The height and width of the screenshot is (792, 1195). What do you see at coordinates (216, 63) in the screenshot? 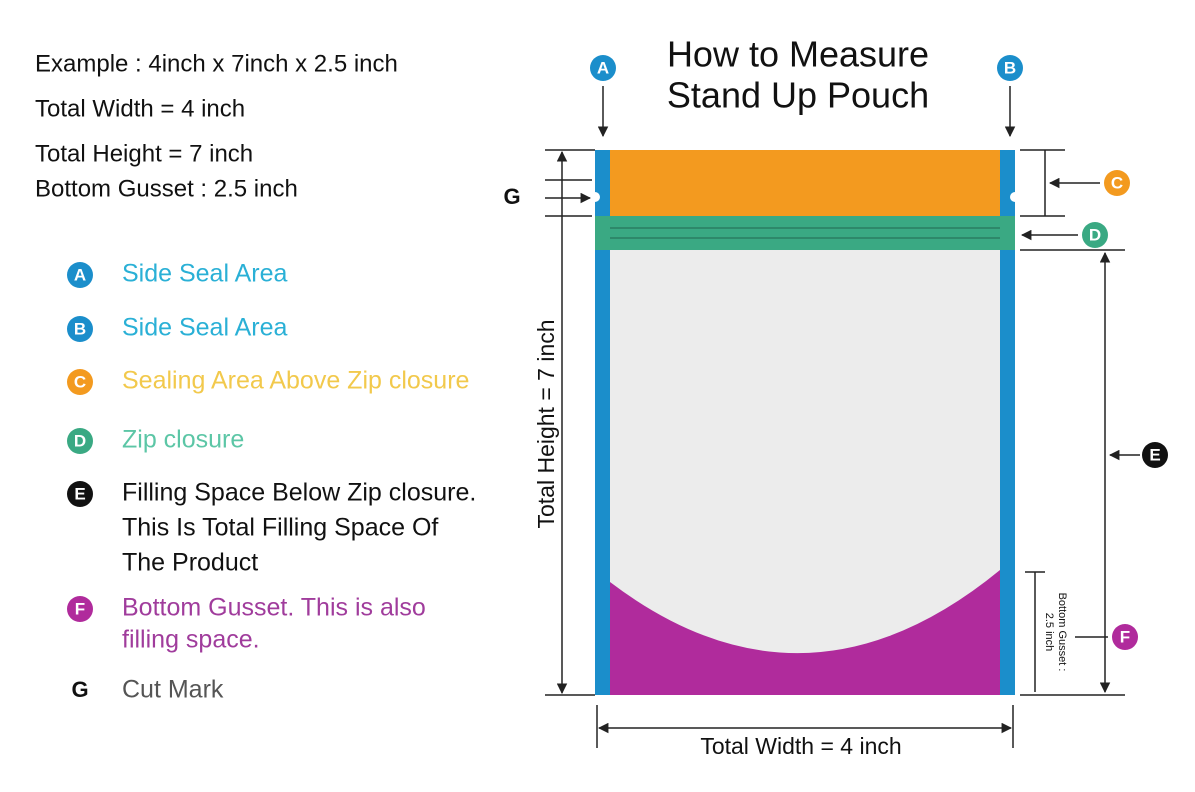
I see `example-line: Example : 4inch x 7inch x 2.5 inch` at bounding box center [216, 63].